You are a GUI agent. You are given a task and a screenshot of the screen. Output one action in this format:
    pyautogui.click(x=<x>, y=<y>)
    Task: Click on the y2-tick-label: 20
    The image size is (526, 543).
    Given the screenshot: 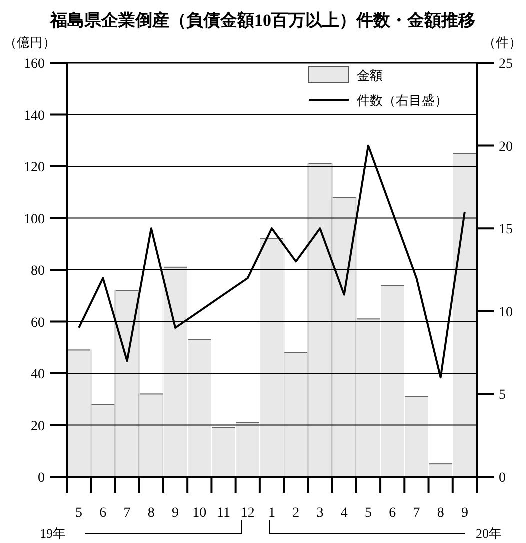 What is the action you would take?
    pyautogui.click(x=506, y=147)
    